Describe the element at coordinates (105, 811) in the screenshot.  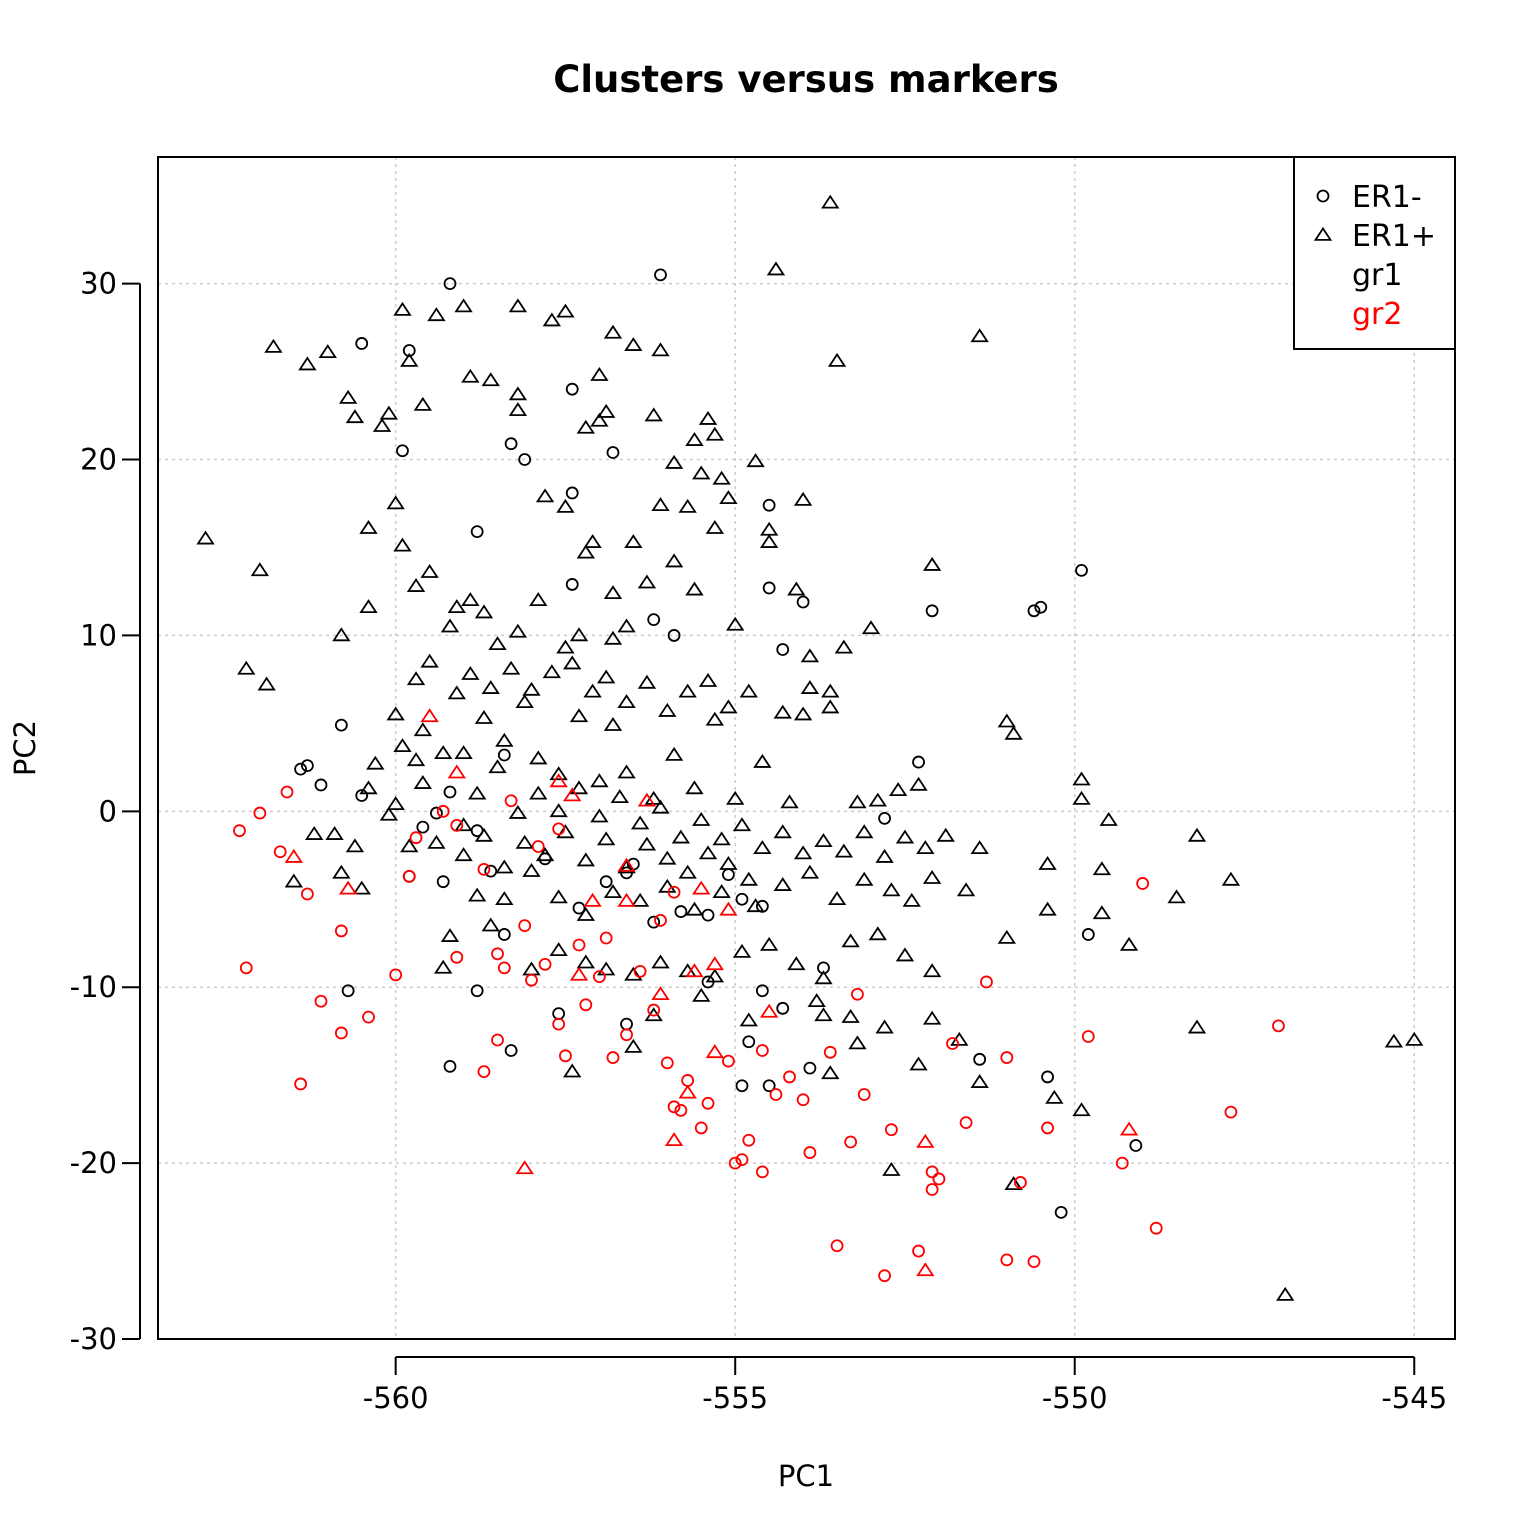
I see `y-axis: -30 -20 -10 0 10 20 30` at that location.